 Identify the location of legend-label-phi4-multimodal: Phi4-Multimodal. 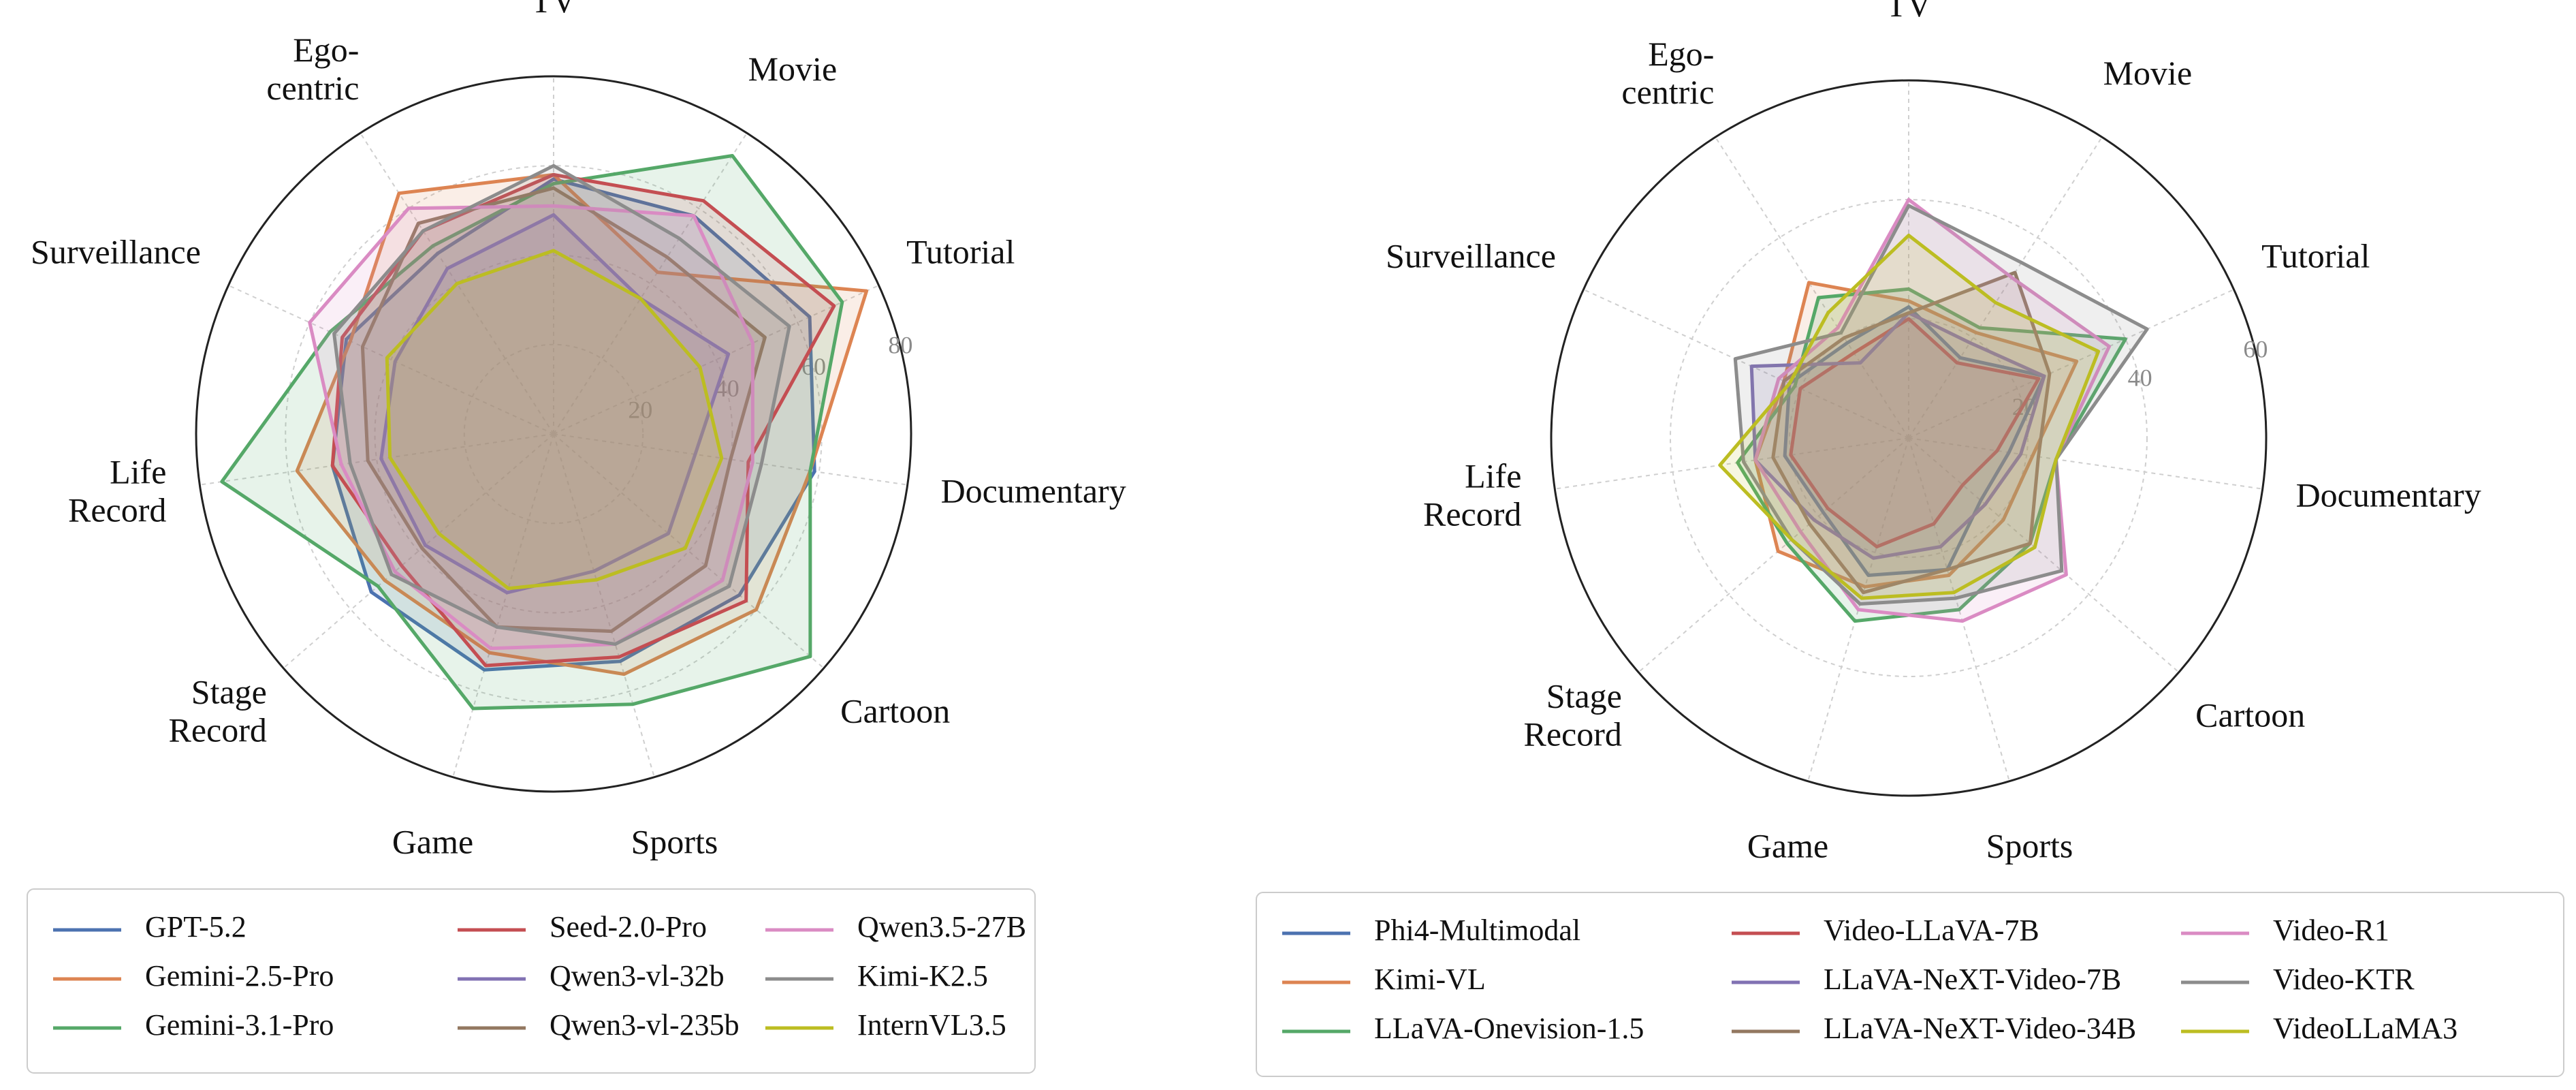
(1477, 931).